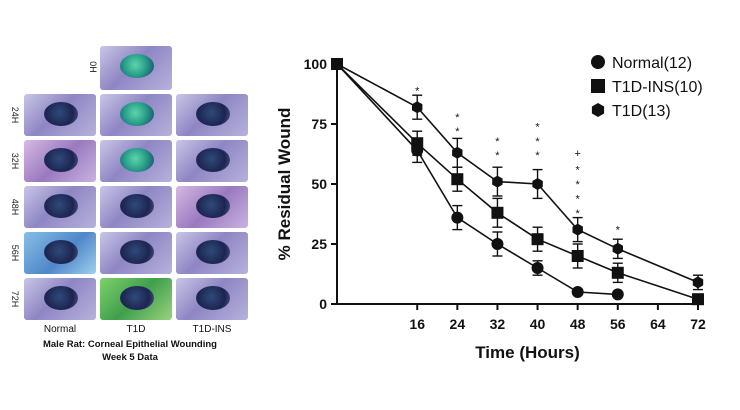 This screenshot has width=740, height=410. Describe the element at coordinates (319, 124) in the screenshot. I see `y-tick-label-75: 75` at that location.